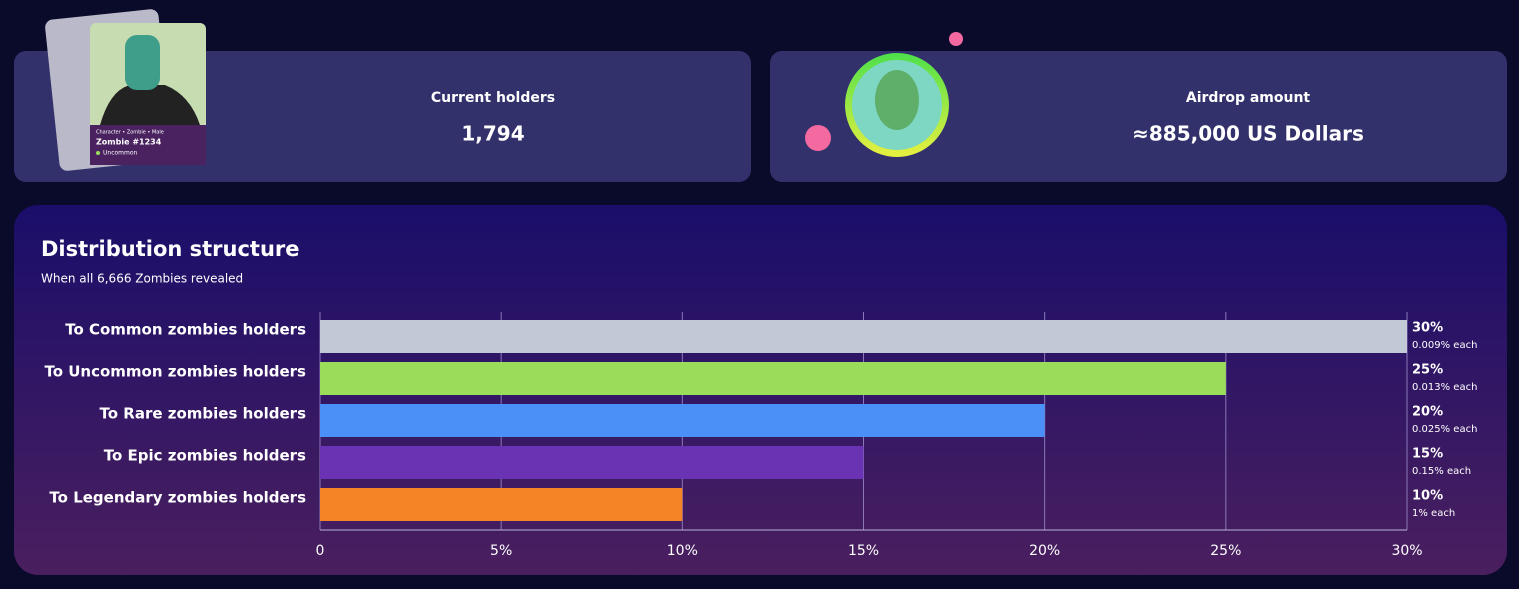  Describe the element at coordinates (1444, 387) in the screenshot. I see `sub-label: 0.013% each` at that location.